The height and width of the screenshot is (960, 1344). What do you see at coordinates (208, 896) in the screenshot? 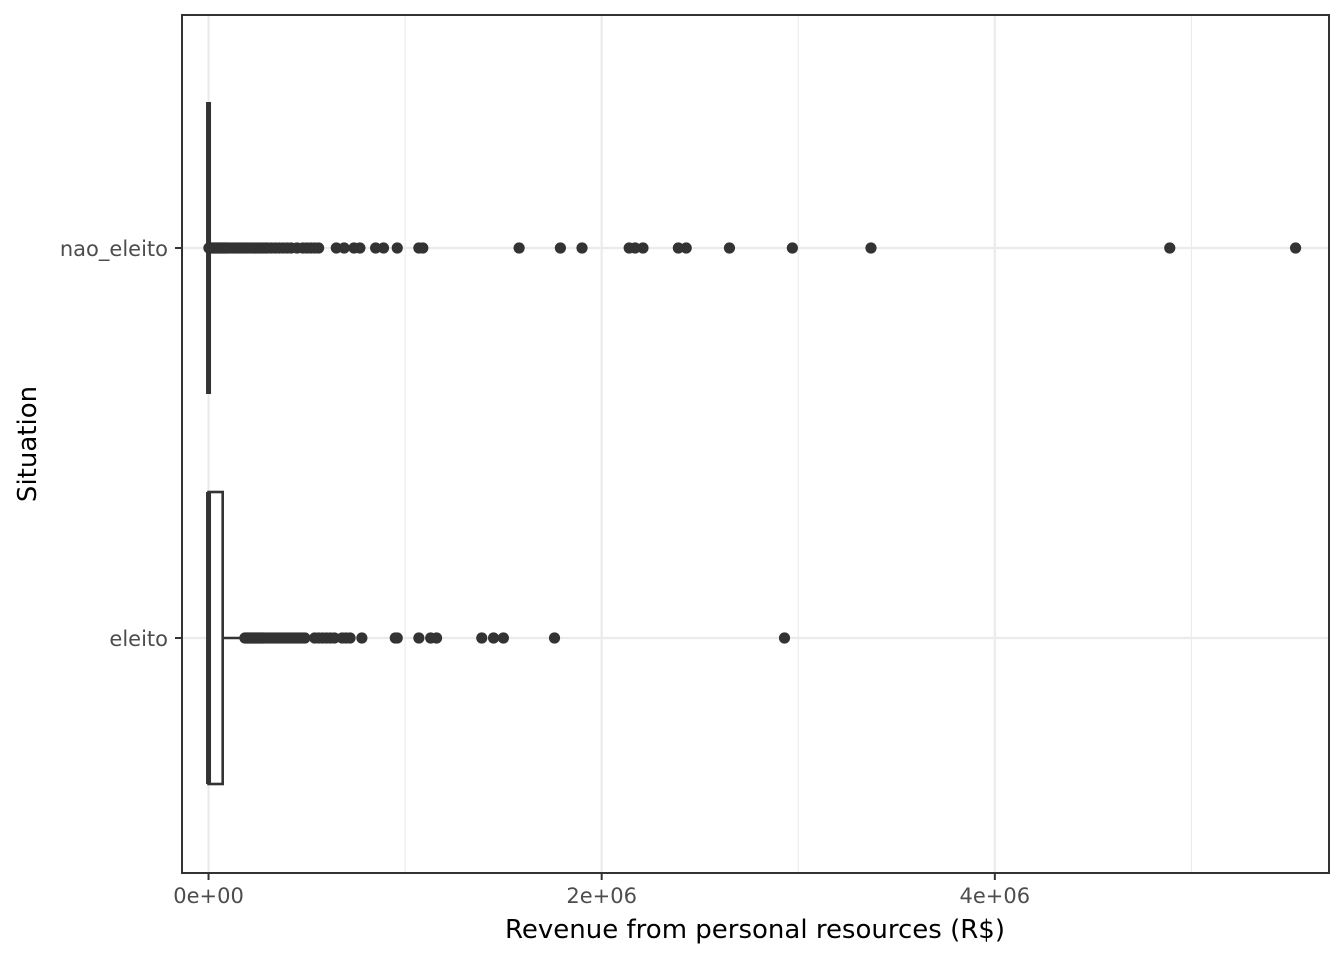
I see `x-tick-label-0: 0e+00` at bounding box center [208, 896].